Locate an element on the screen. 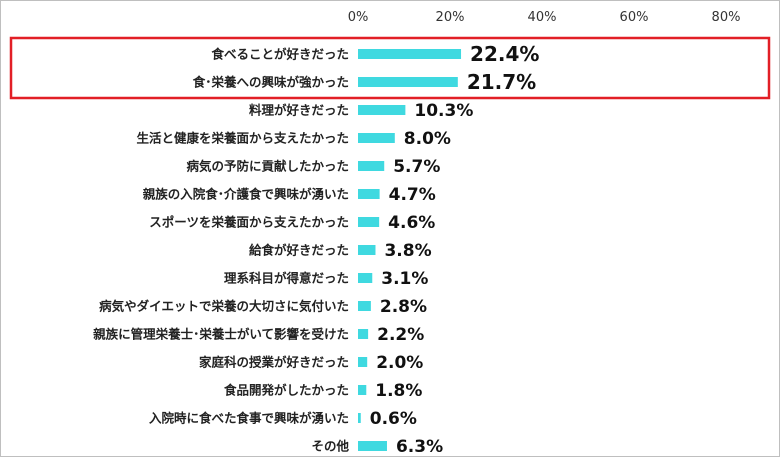  category-label: 病気の予防に貢献したかった is located at coordinates (267, 166).